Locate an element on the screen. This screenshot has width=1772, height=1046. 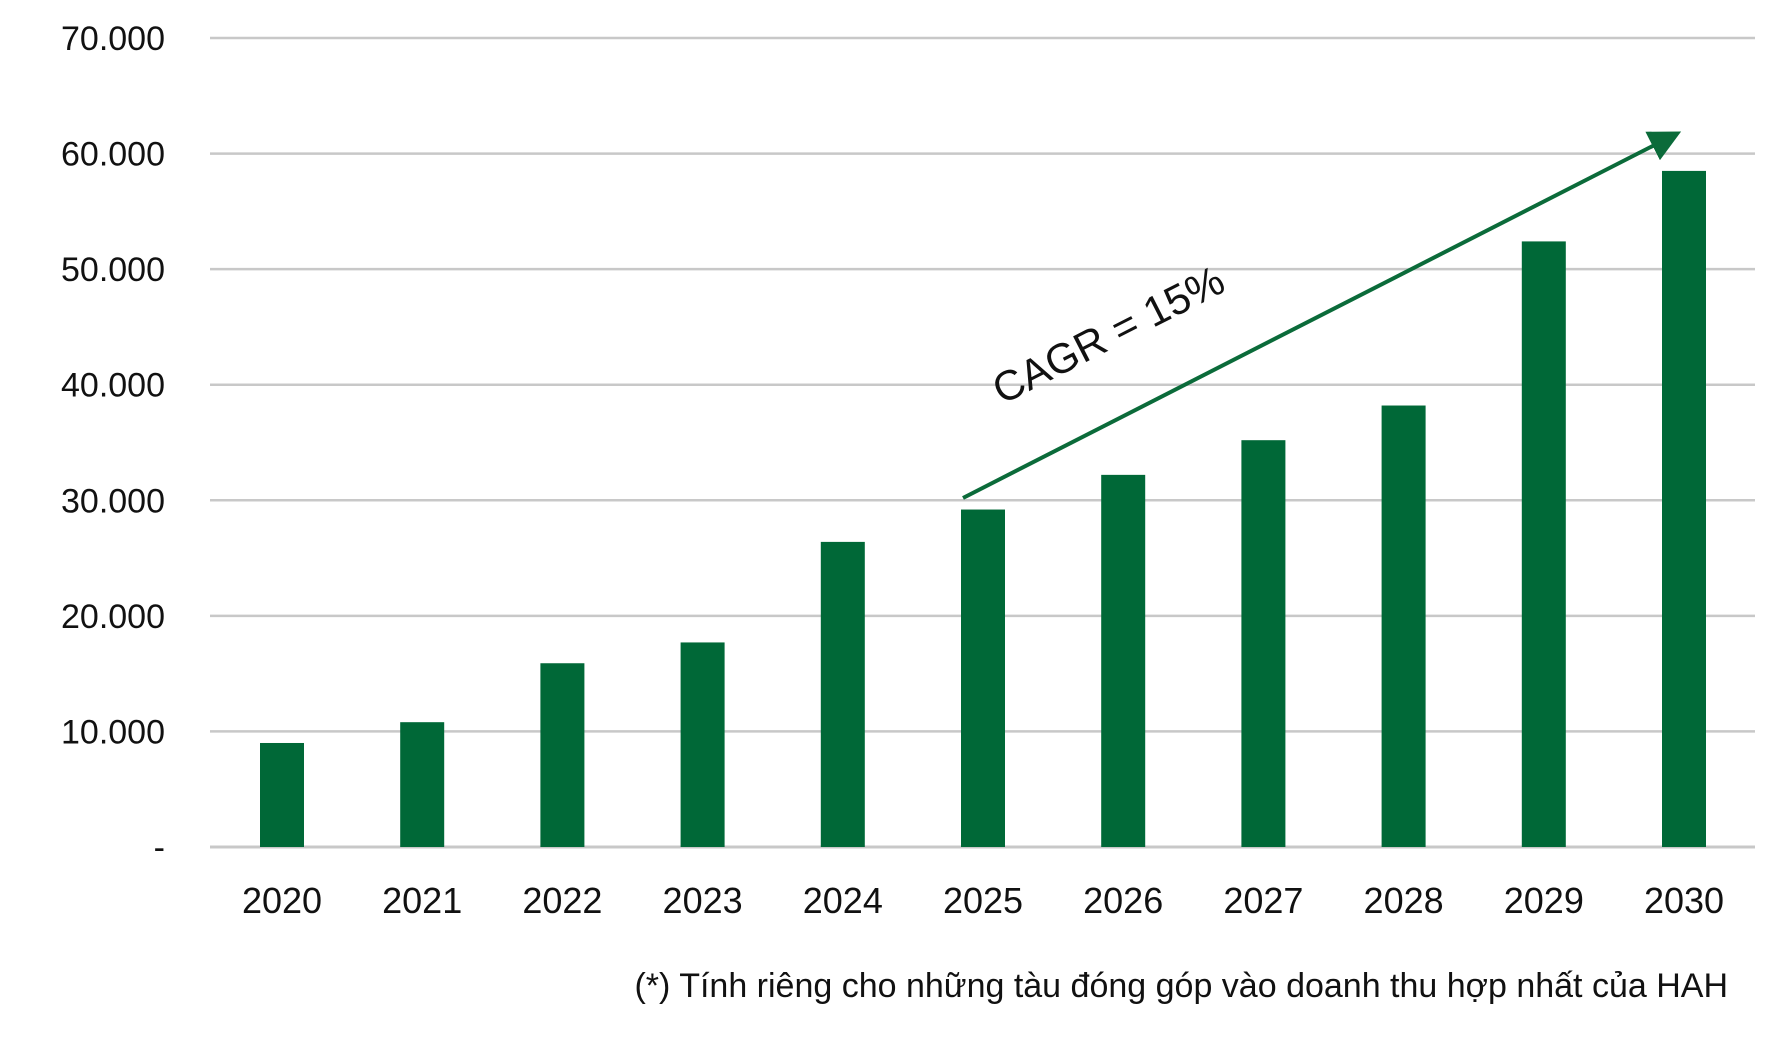
y-tick-label: 40.000 is located at coordinates (113, 386).